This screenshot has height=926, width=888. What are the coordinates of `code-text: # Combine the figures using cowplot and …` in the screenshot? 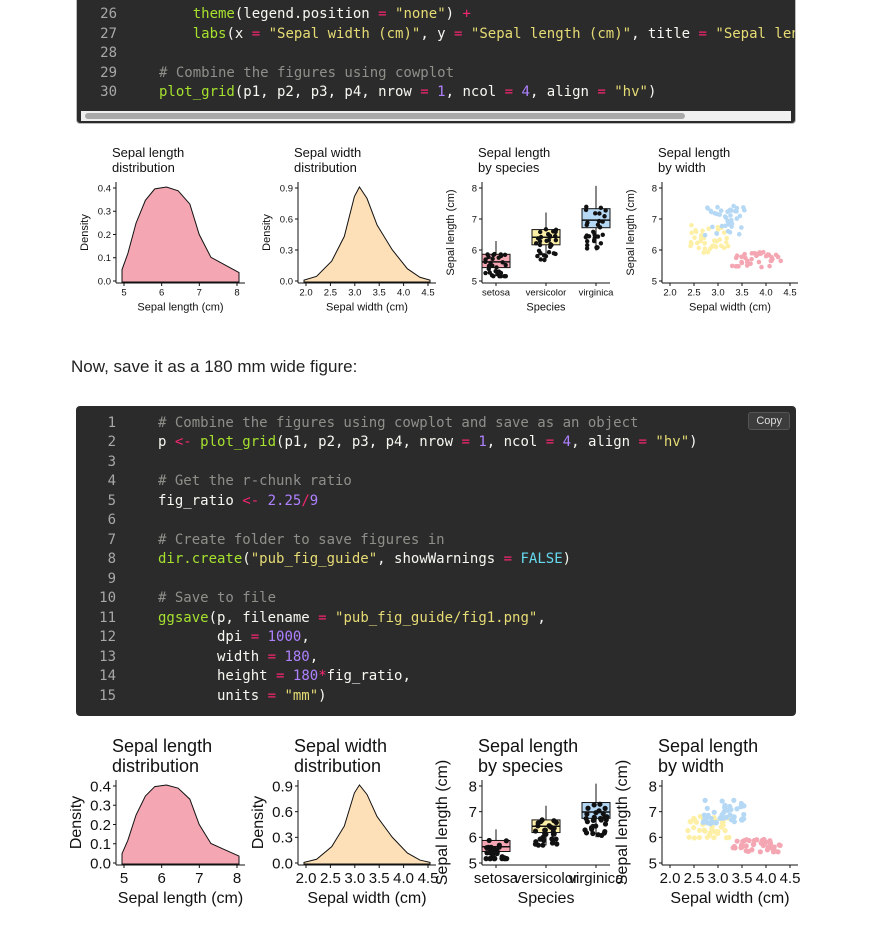 It's located at (398, 422).